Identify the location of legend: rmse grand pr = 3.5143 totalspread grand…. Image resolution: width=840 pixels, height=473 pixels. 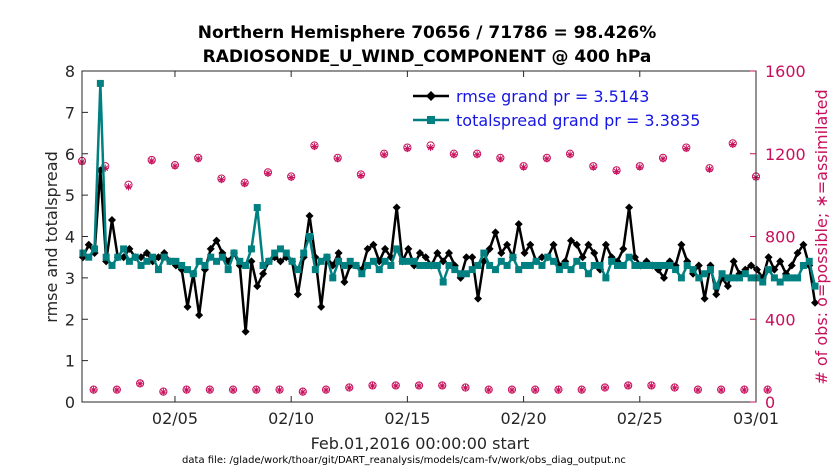
(556, 108).